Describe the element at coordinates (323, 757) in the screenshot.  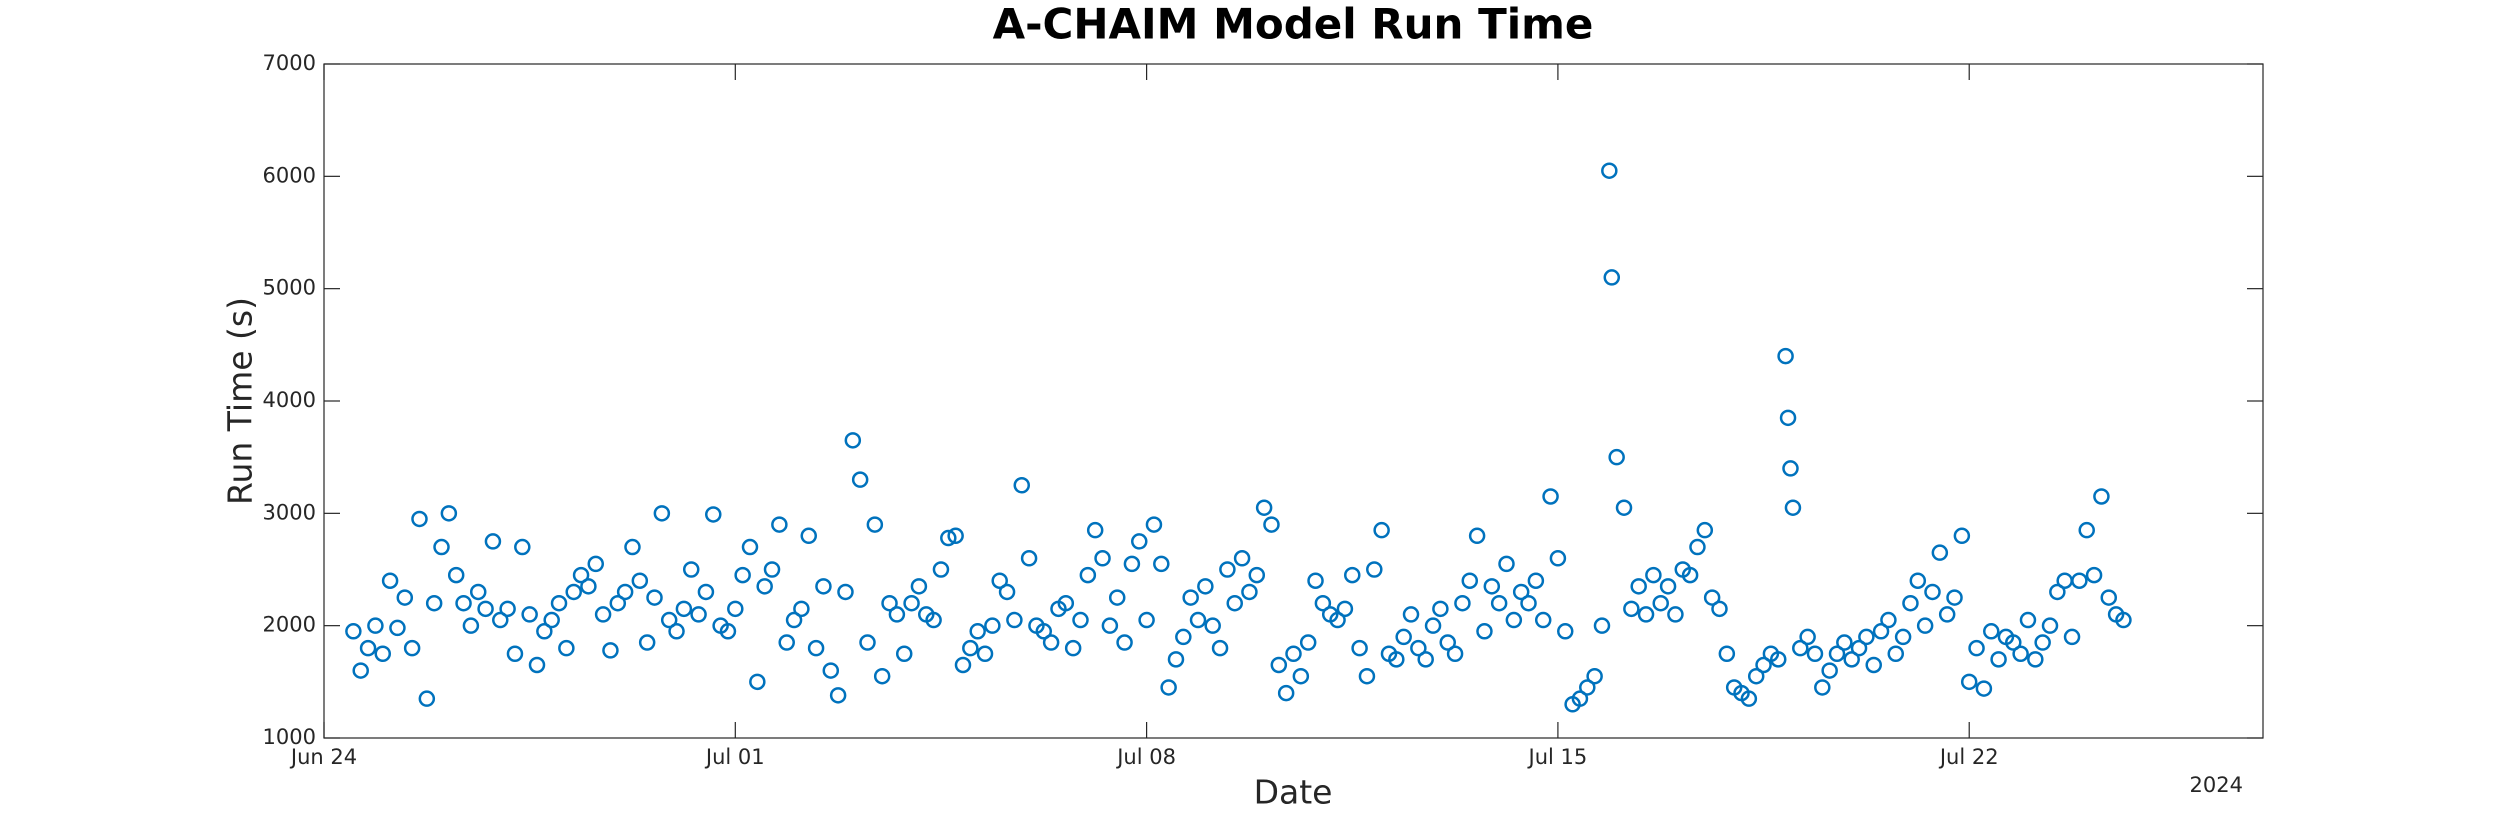
I see `x-tick-label: Jun 24` at that location.